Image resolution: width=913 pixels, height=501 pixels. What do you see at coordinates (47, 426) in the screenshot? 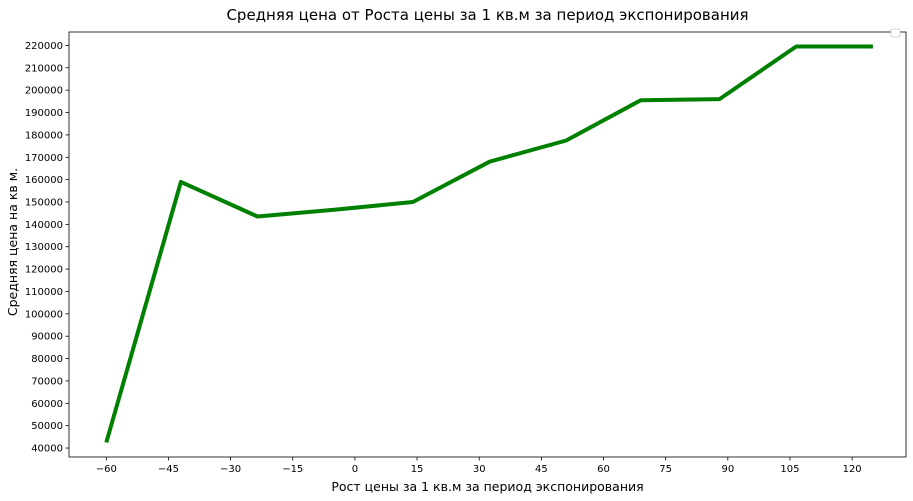
I see `y-tick-label: 50000` at bounding box center [47, 426].